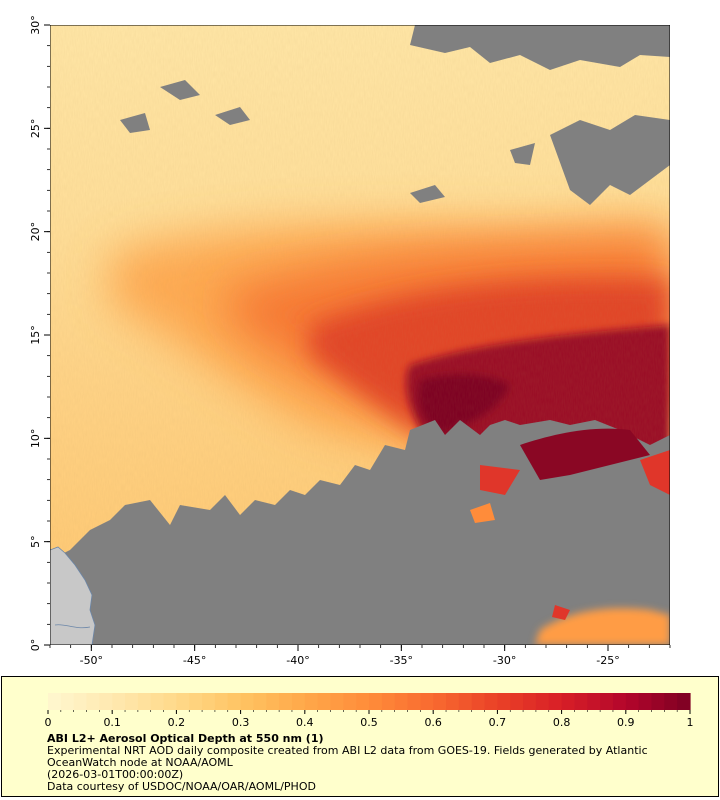 The width and height of the screenshot is (720, 800). I want to click on lon-tick-label: -35°, so click(401, 660).